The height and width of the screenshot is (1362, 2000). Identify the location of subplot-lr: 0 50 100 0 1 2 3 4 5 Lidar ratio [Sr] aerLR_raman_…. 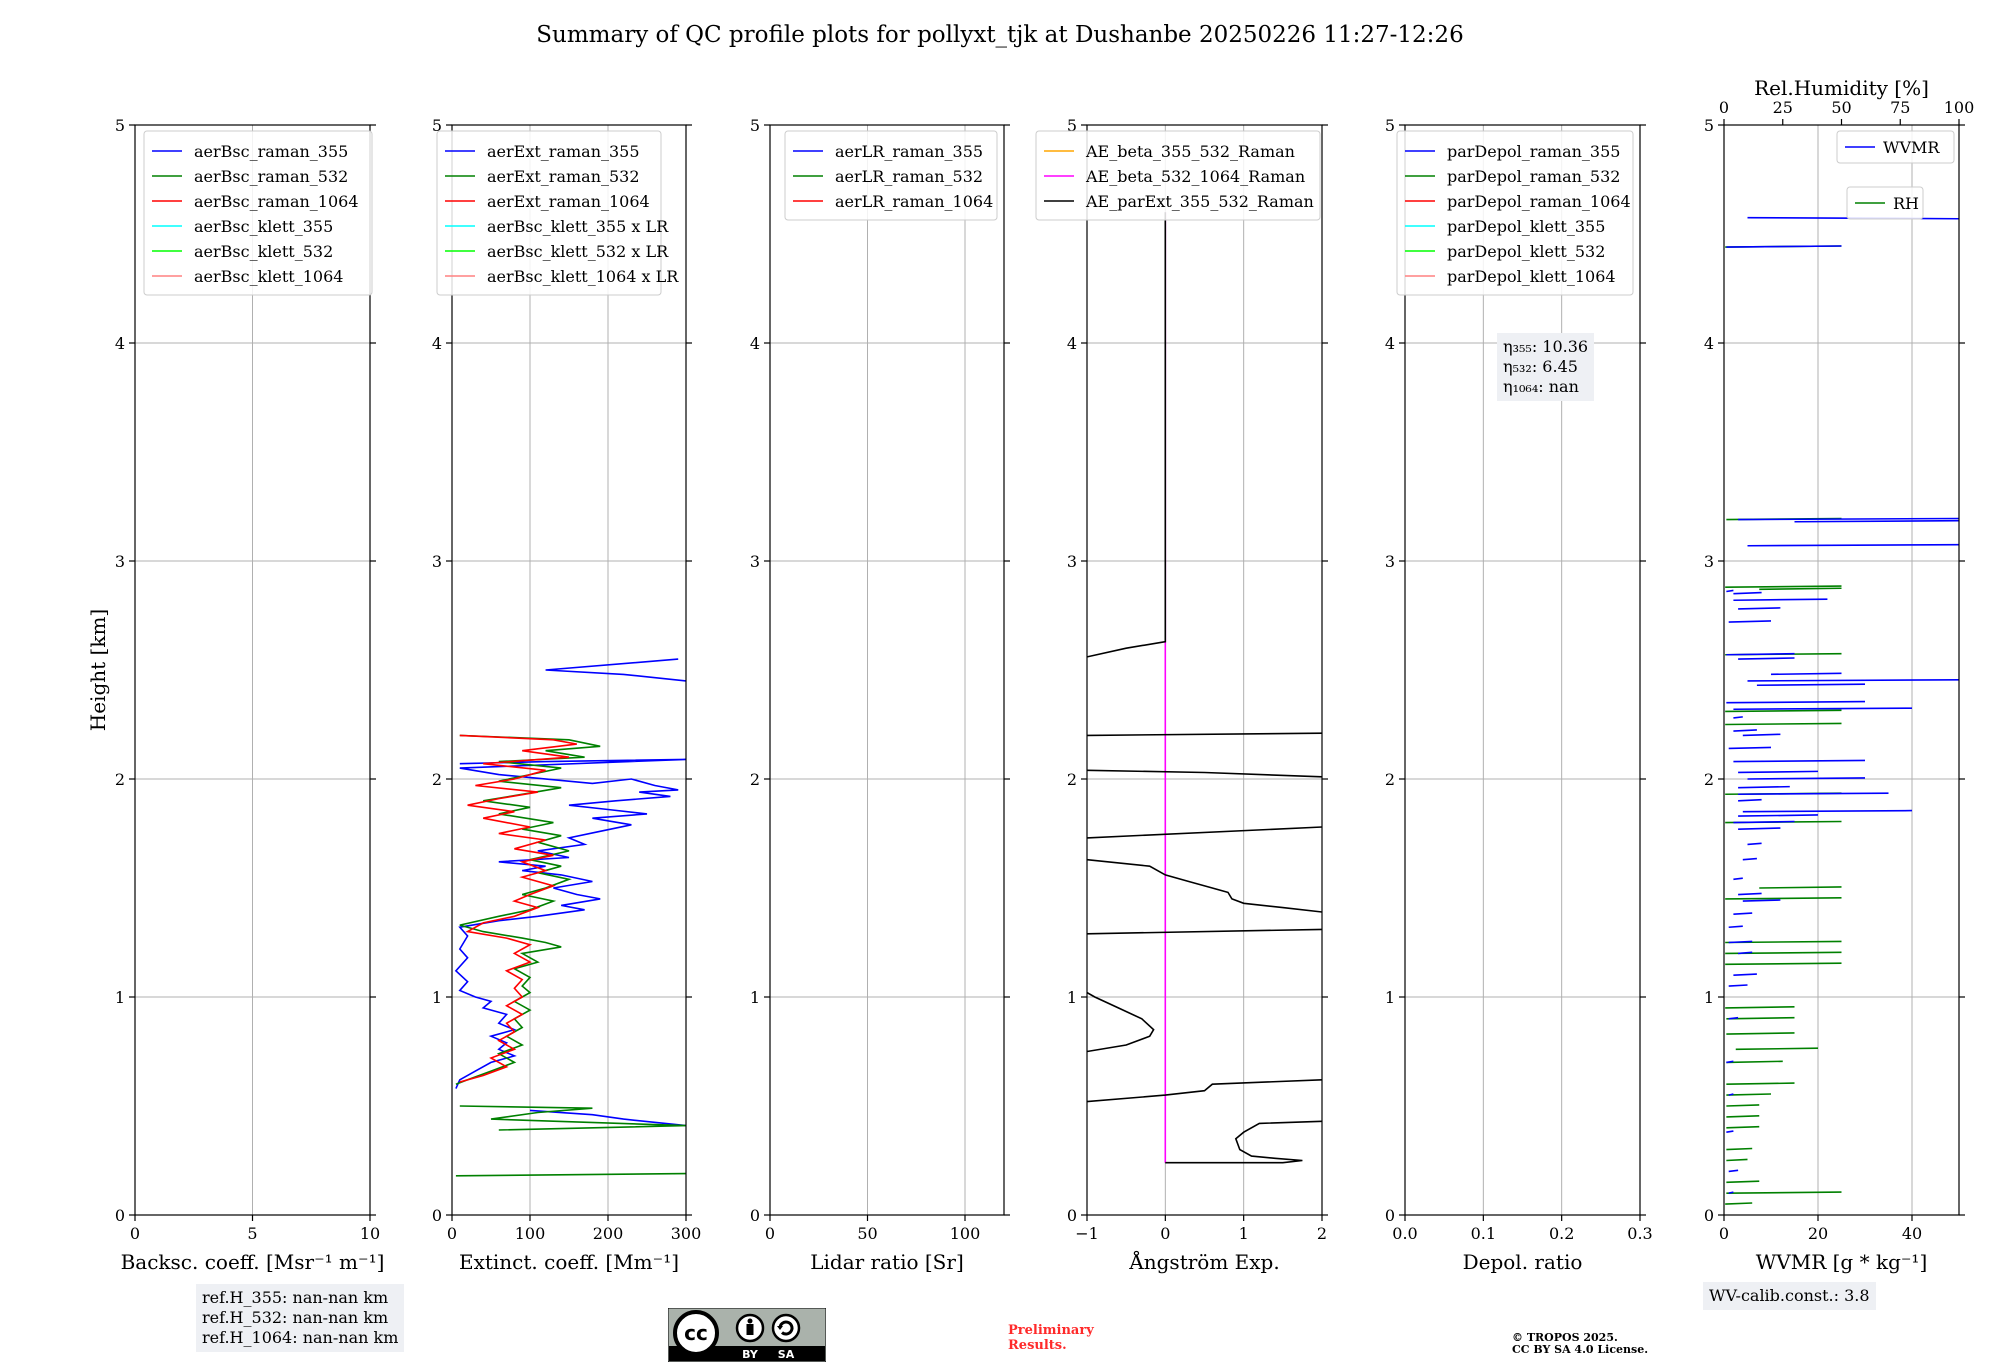
(880, 695).